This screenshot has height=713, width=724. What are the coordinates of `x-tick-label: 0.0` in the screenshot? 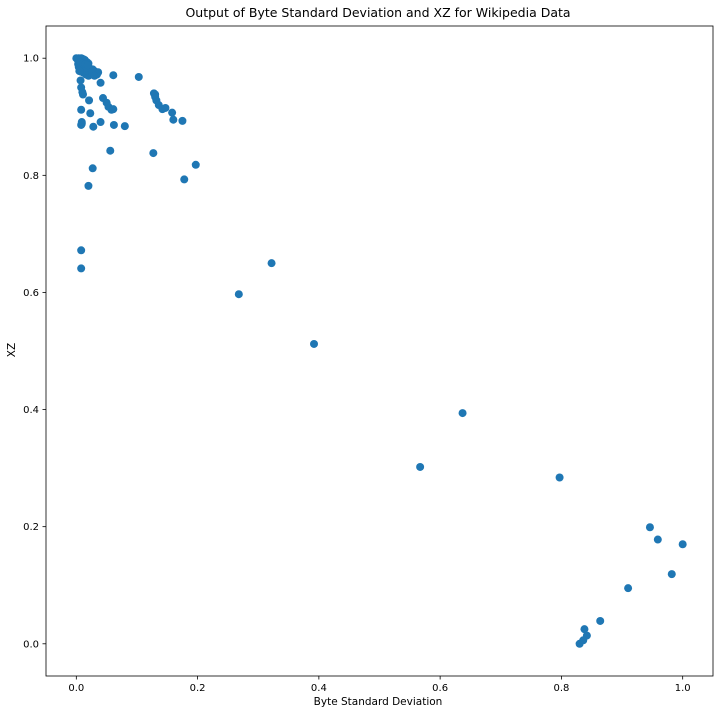 It's located at (76, 688).